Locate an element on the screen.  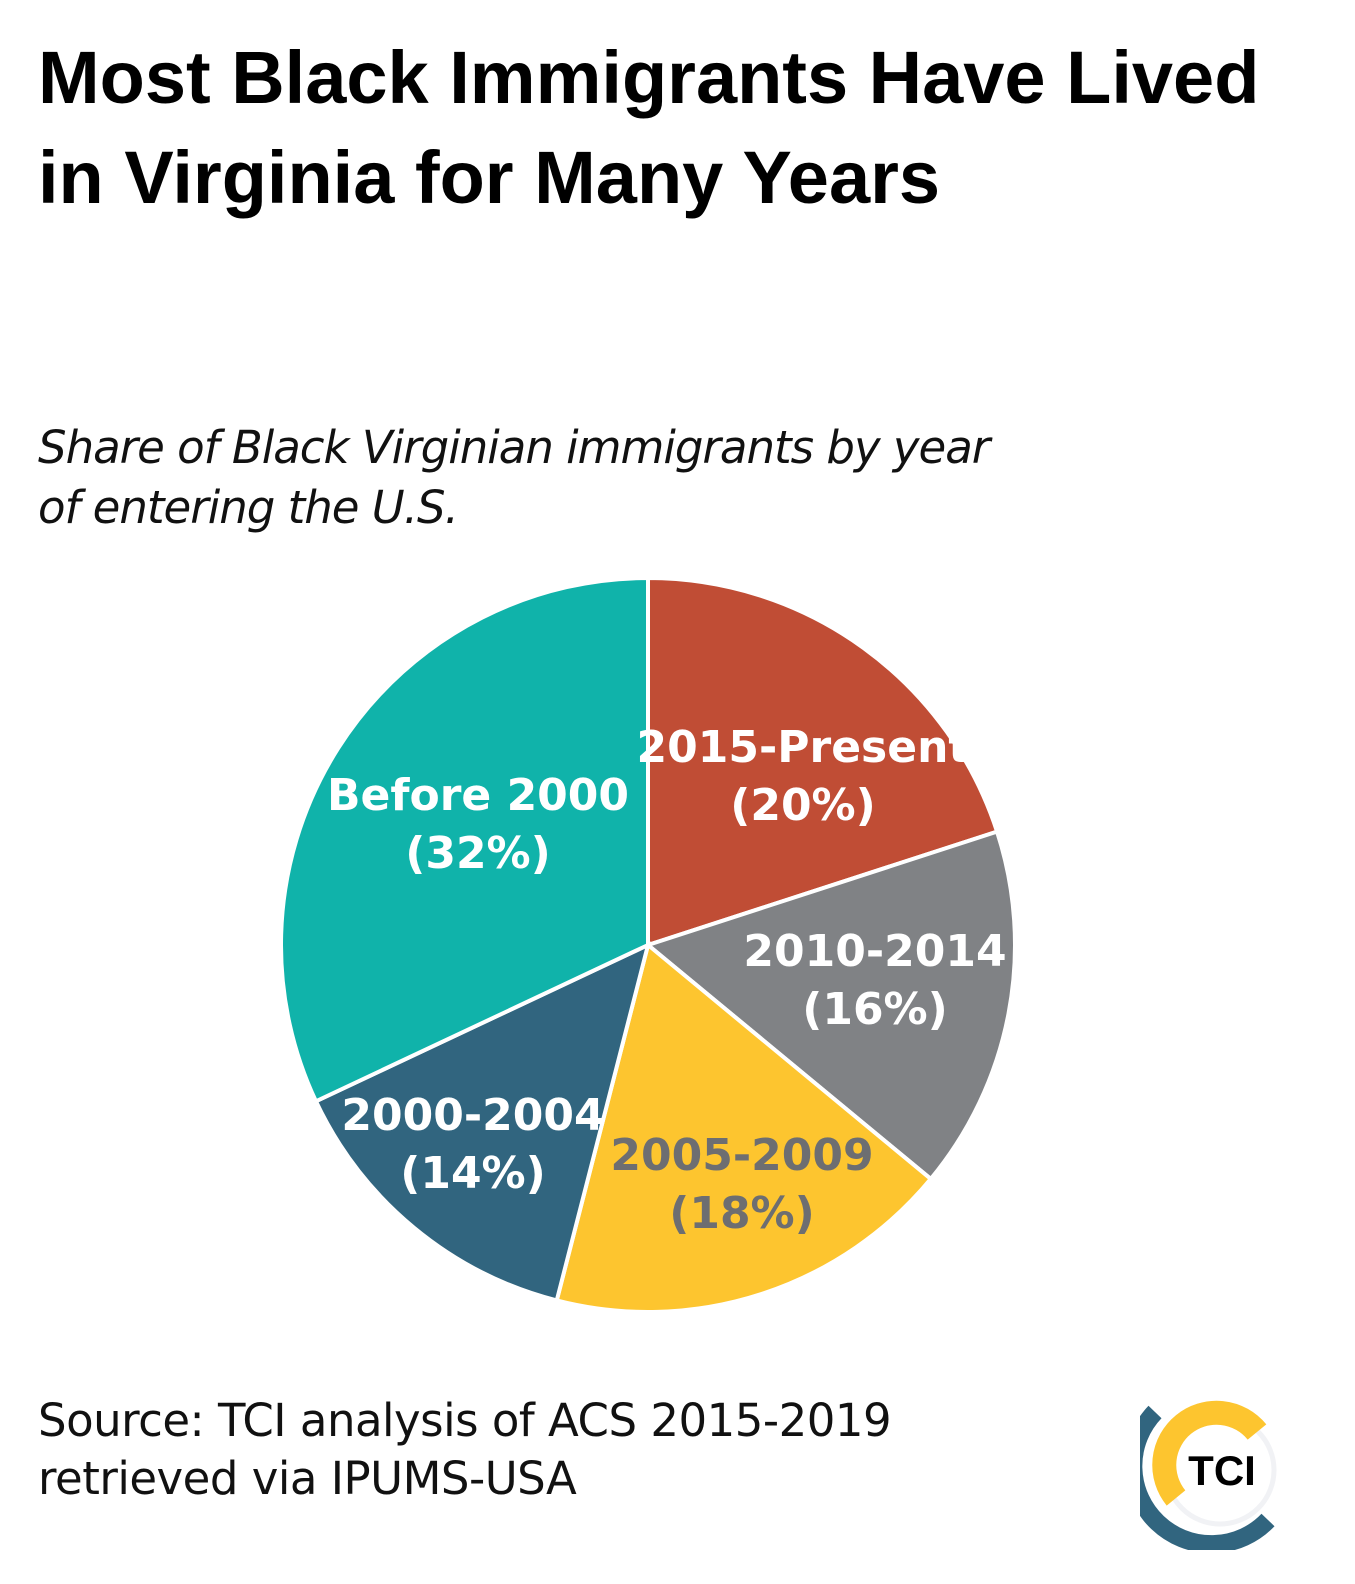
tci-logo: TCI is located at coordinates (1208, 1475).